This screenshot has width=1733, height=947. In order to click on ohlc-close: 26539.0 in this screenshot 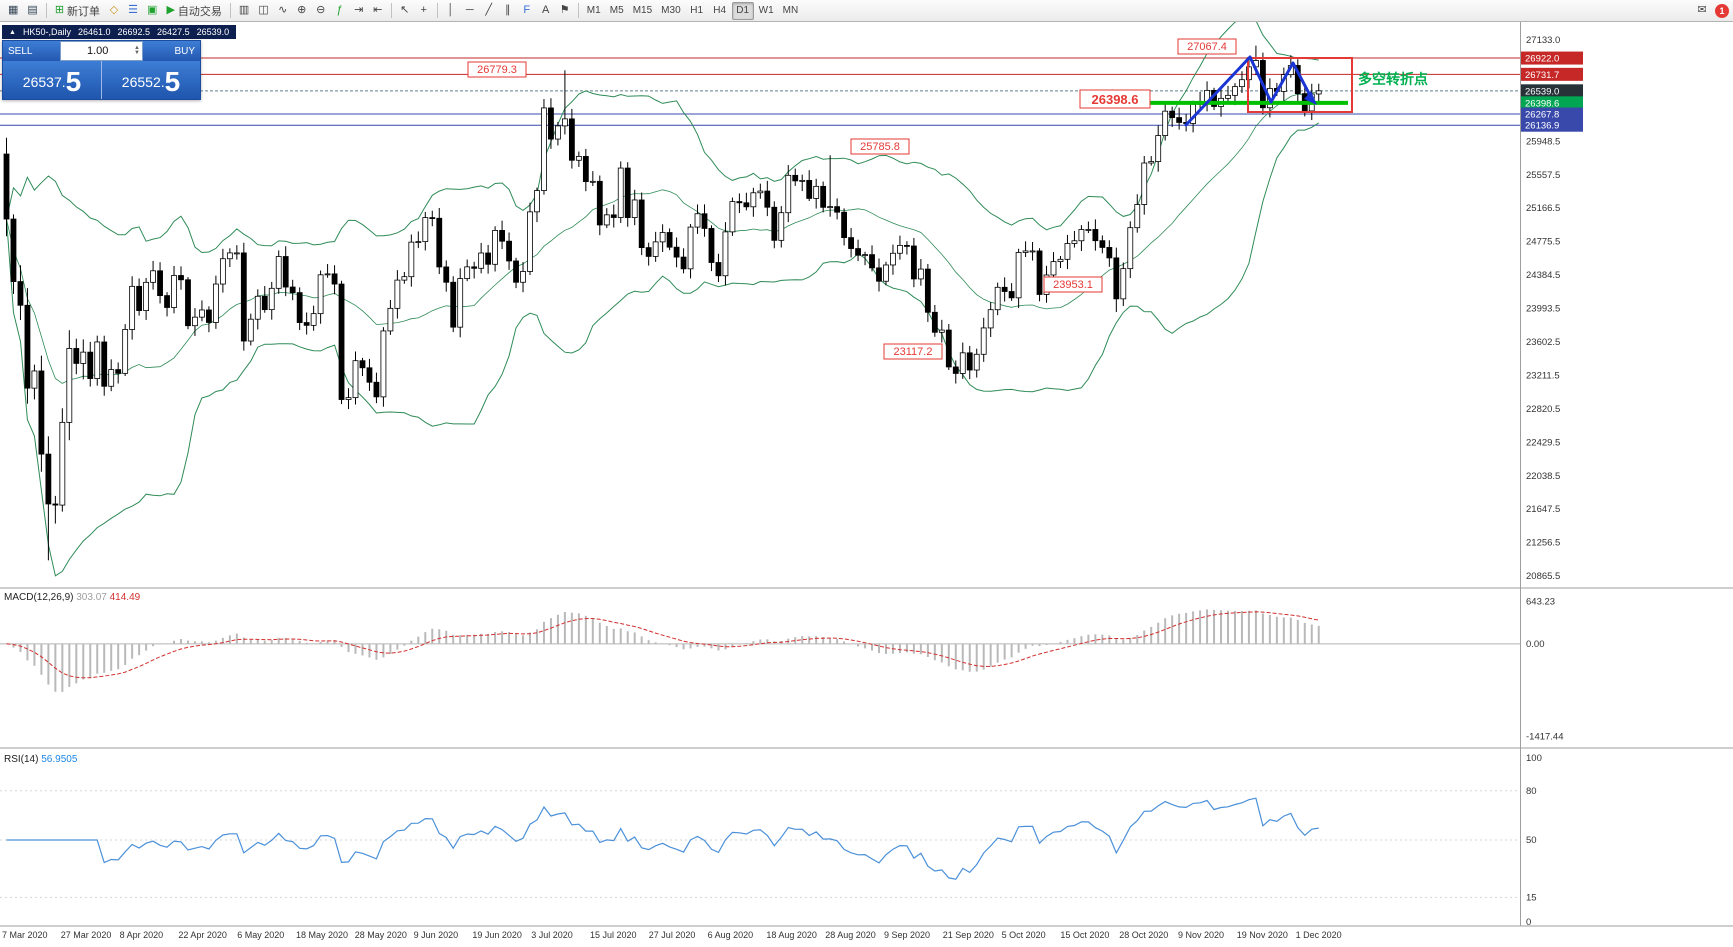, I will do `click(213, 32)`.